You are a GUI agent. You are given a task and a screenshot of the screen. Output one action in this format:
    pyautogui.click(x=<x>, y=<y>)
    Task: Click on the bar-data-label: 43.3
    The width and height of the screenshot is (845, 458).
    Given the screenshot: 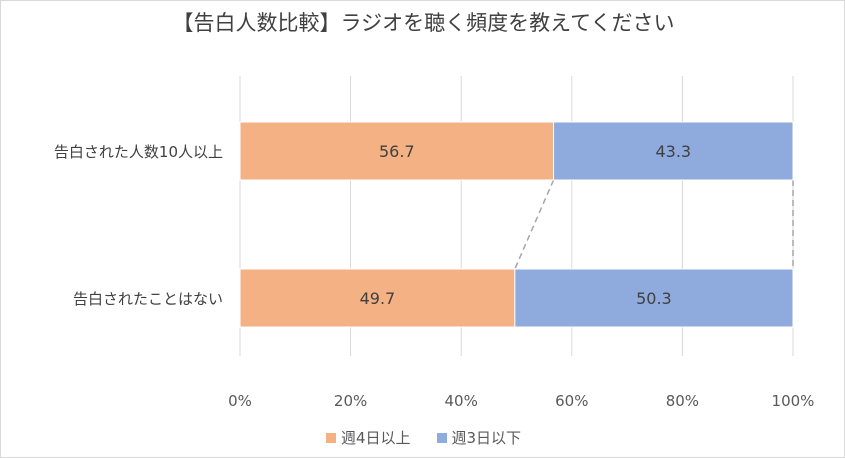 What is the action you would take?
    pyautogui.click(x=673, y=151)
    